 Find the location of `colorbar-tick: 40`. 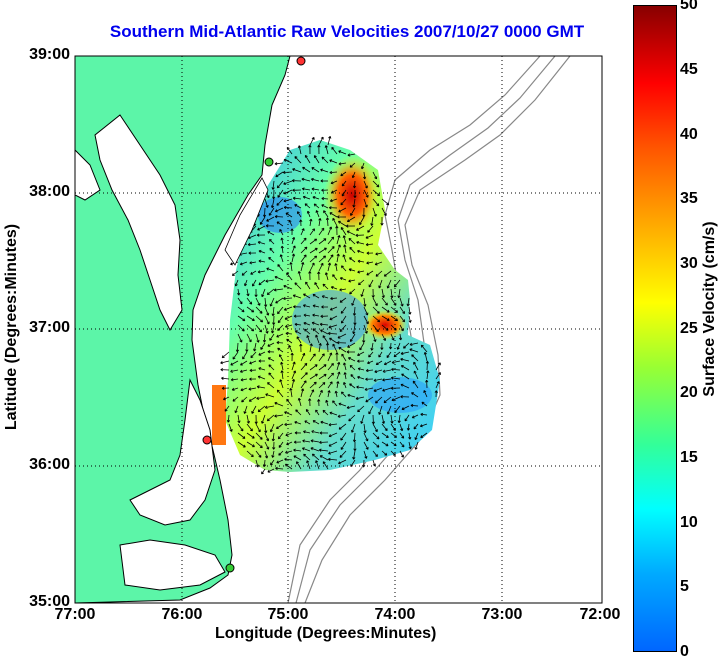

colorbar-tick: 40 is located at coordinates (689, 134).